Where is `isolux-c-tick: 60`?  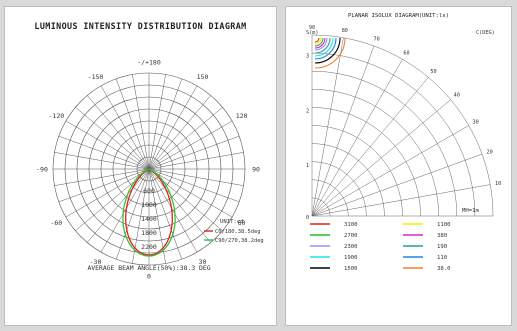 isolux-c-tick: 60 is located at coordinates (406, 53).